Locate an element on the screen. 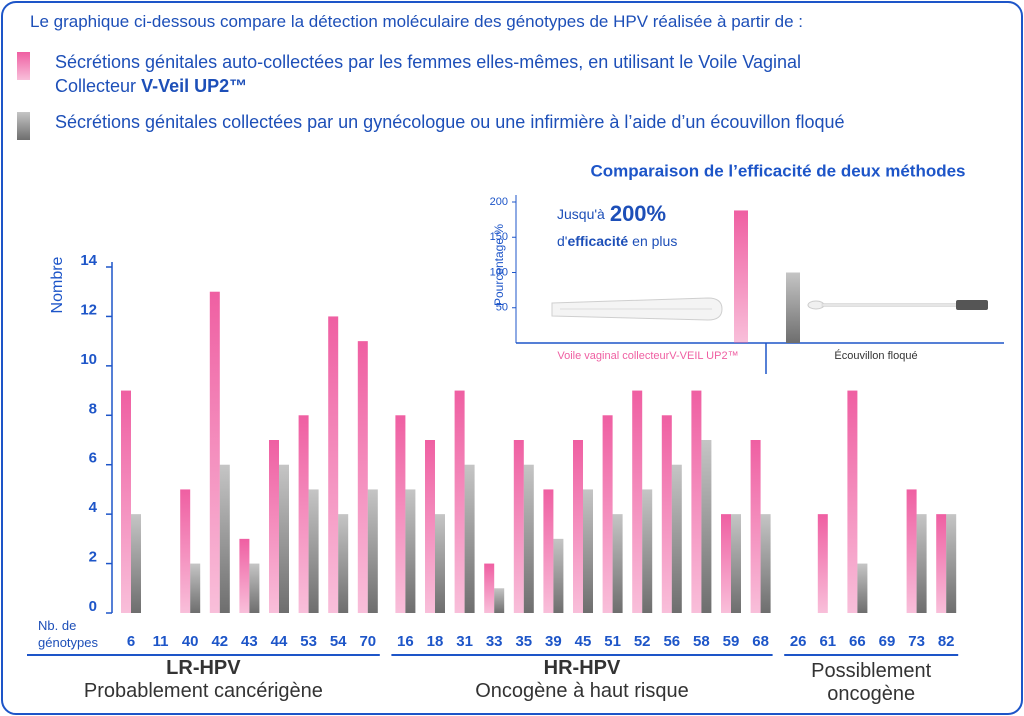  x-tick-label: 42 is located at coordinates (219, 641).